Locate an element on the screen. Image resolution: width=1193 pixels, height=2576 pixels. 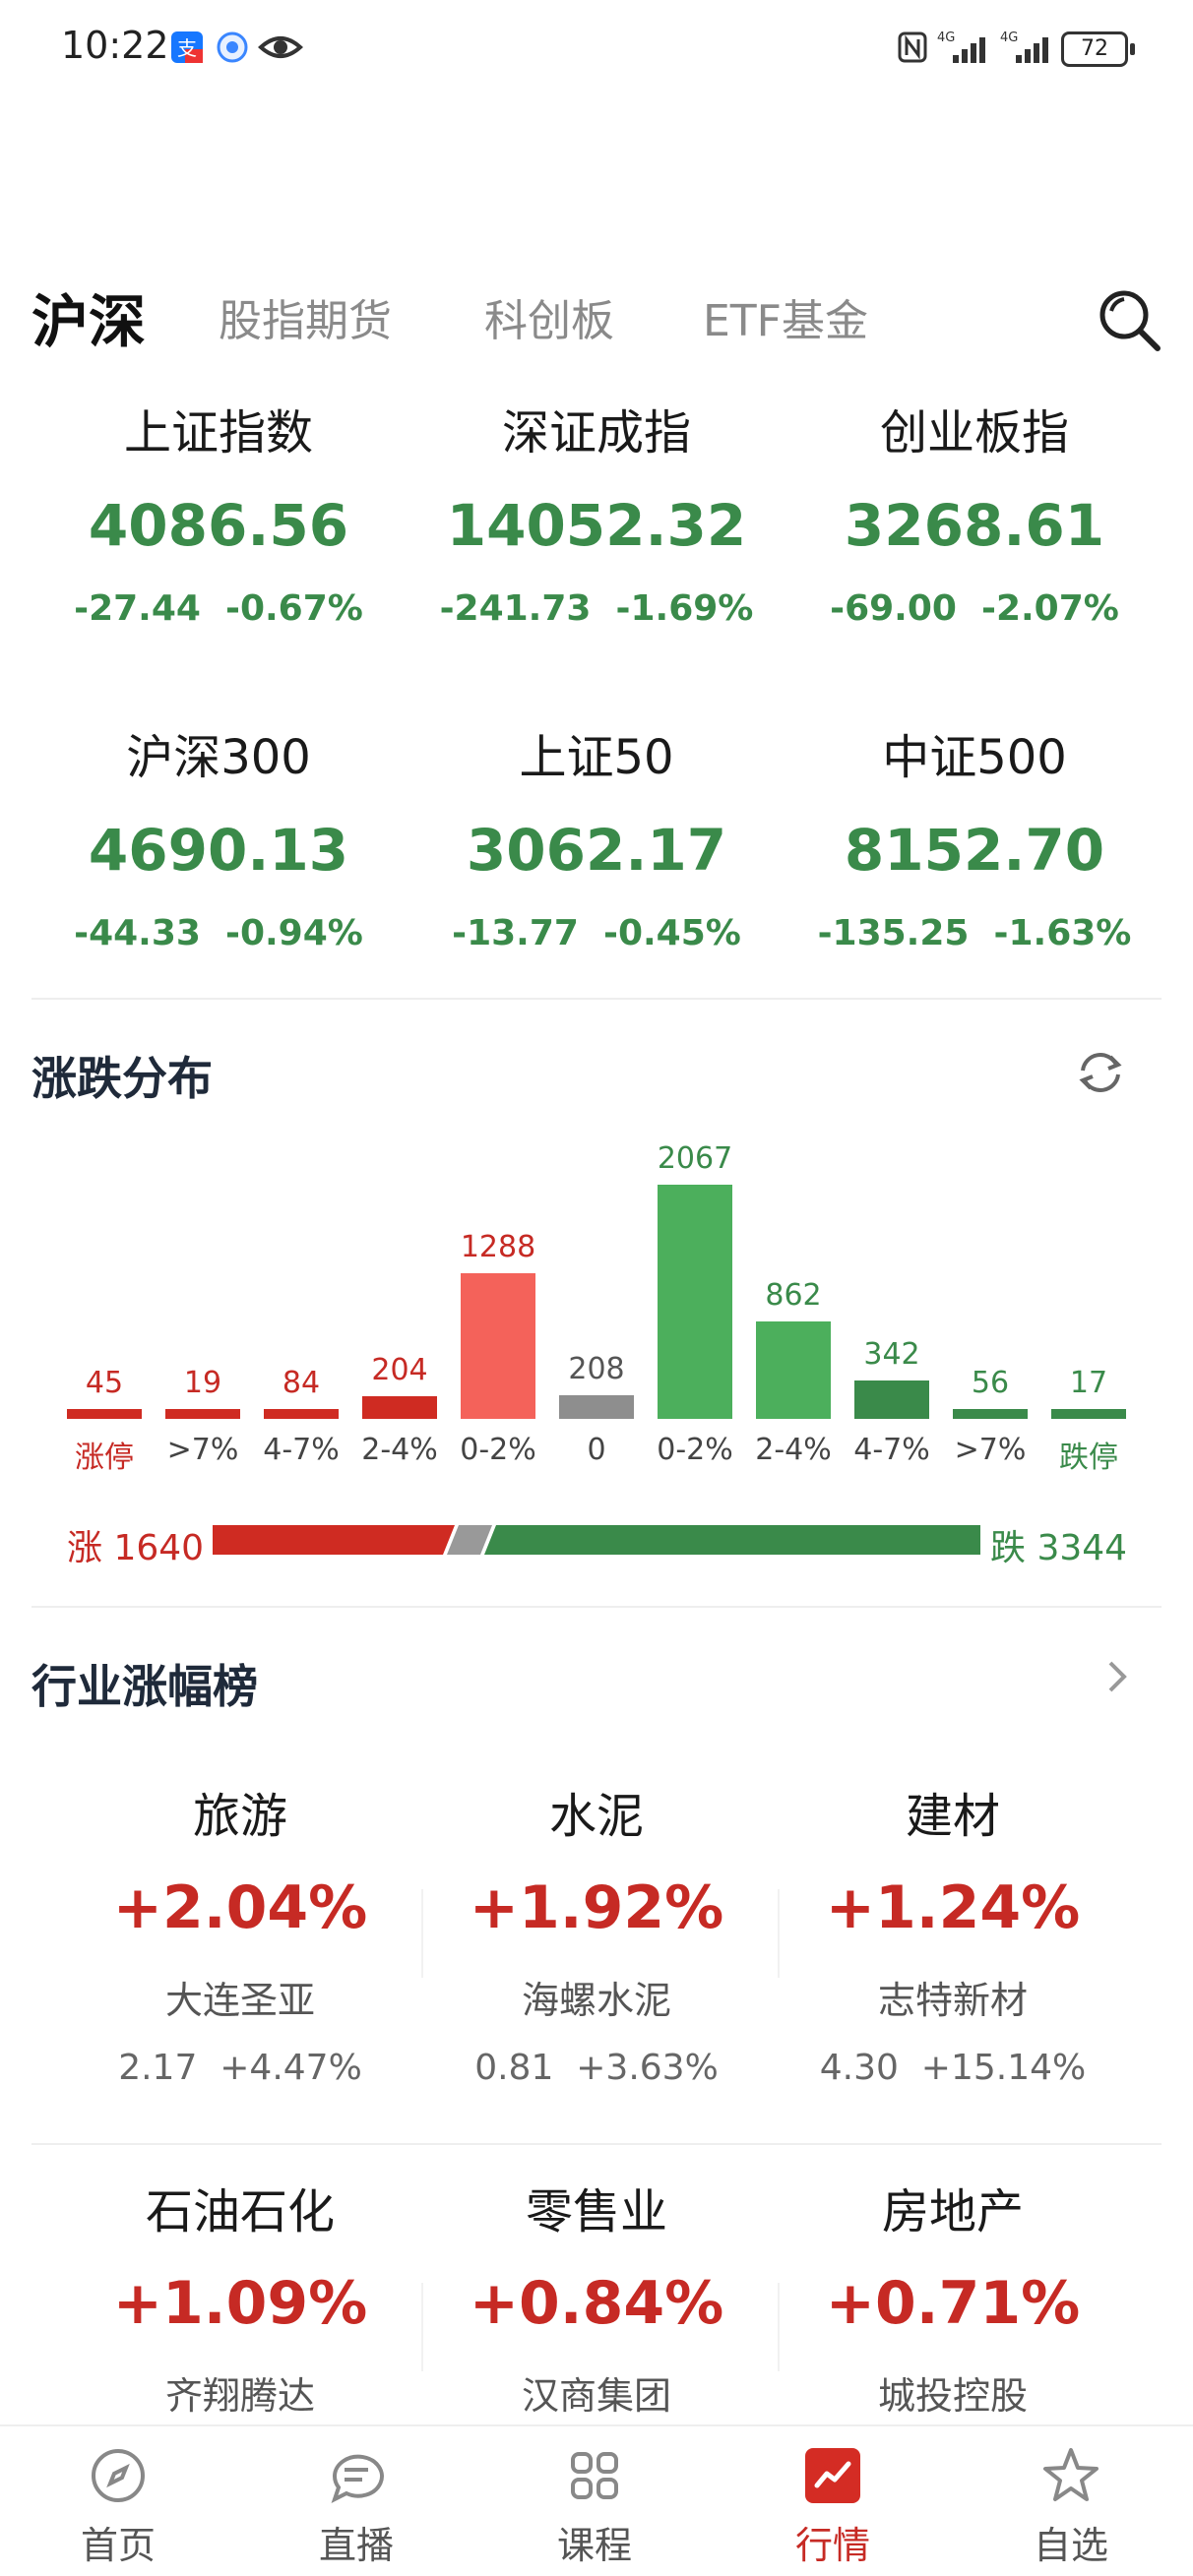
industry-card: 建材 +1.24% 志特新材 4.30 +15.14% is located at coordinates (953, 1932).